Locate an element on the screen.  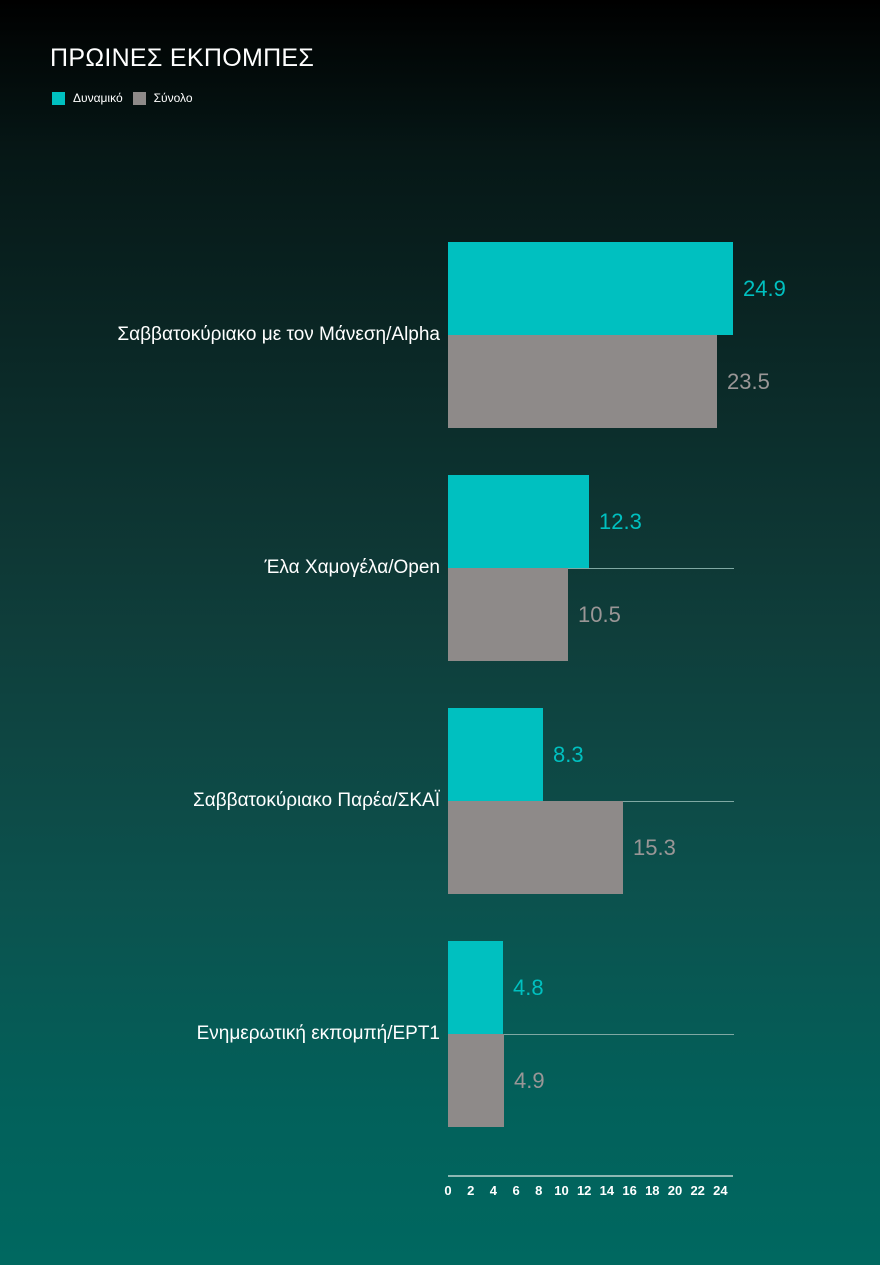
x-tick-label: 10 is located at coordinates (561, 1190).